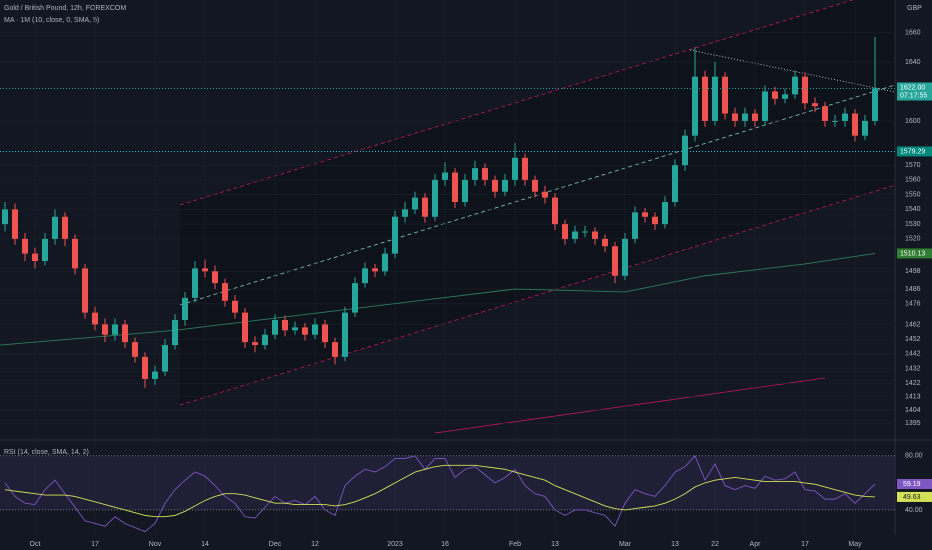  Describe the element at coordinates (913, 383) in the screenshot. I see `y-tick-label: 1422` at that location.